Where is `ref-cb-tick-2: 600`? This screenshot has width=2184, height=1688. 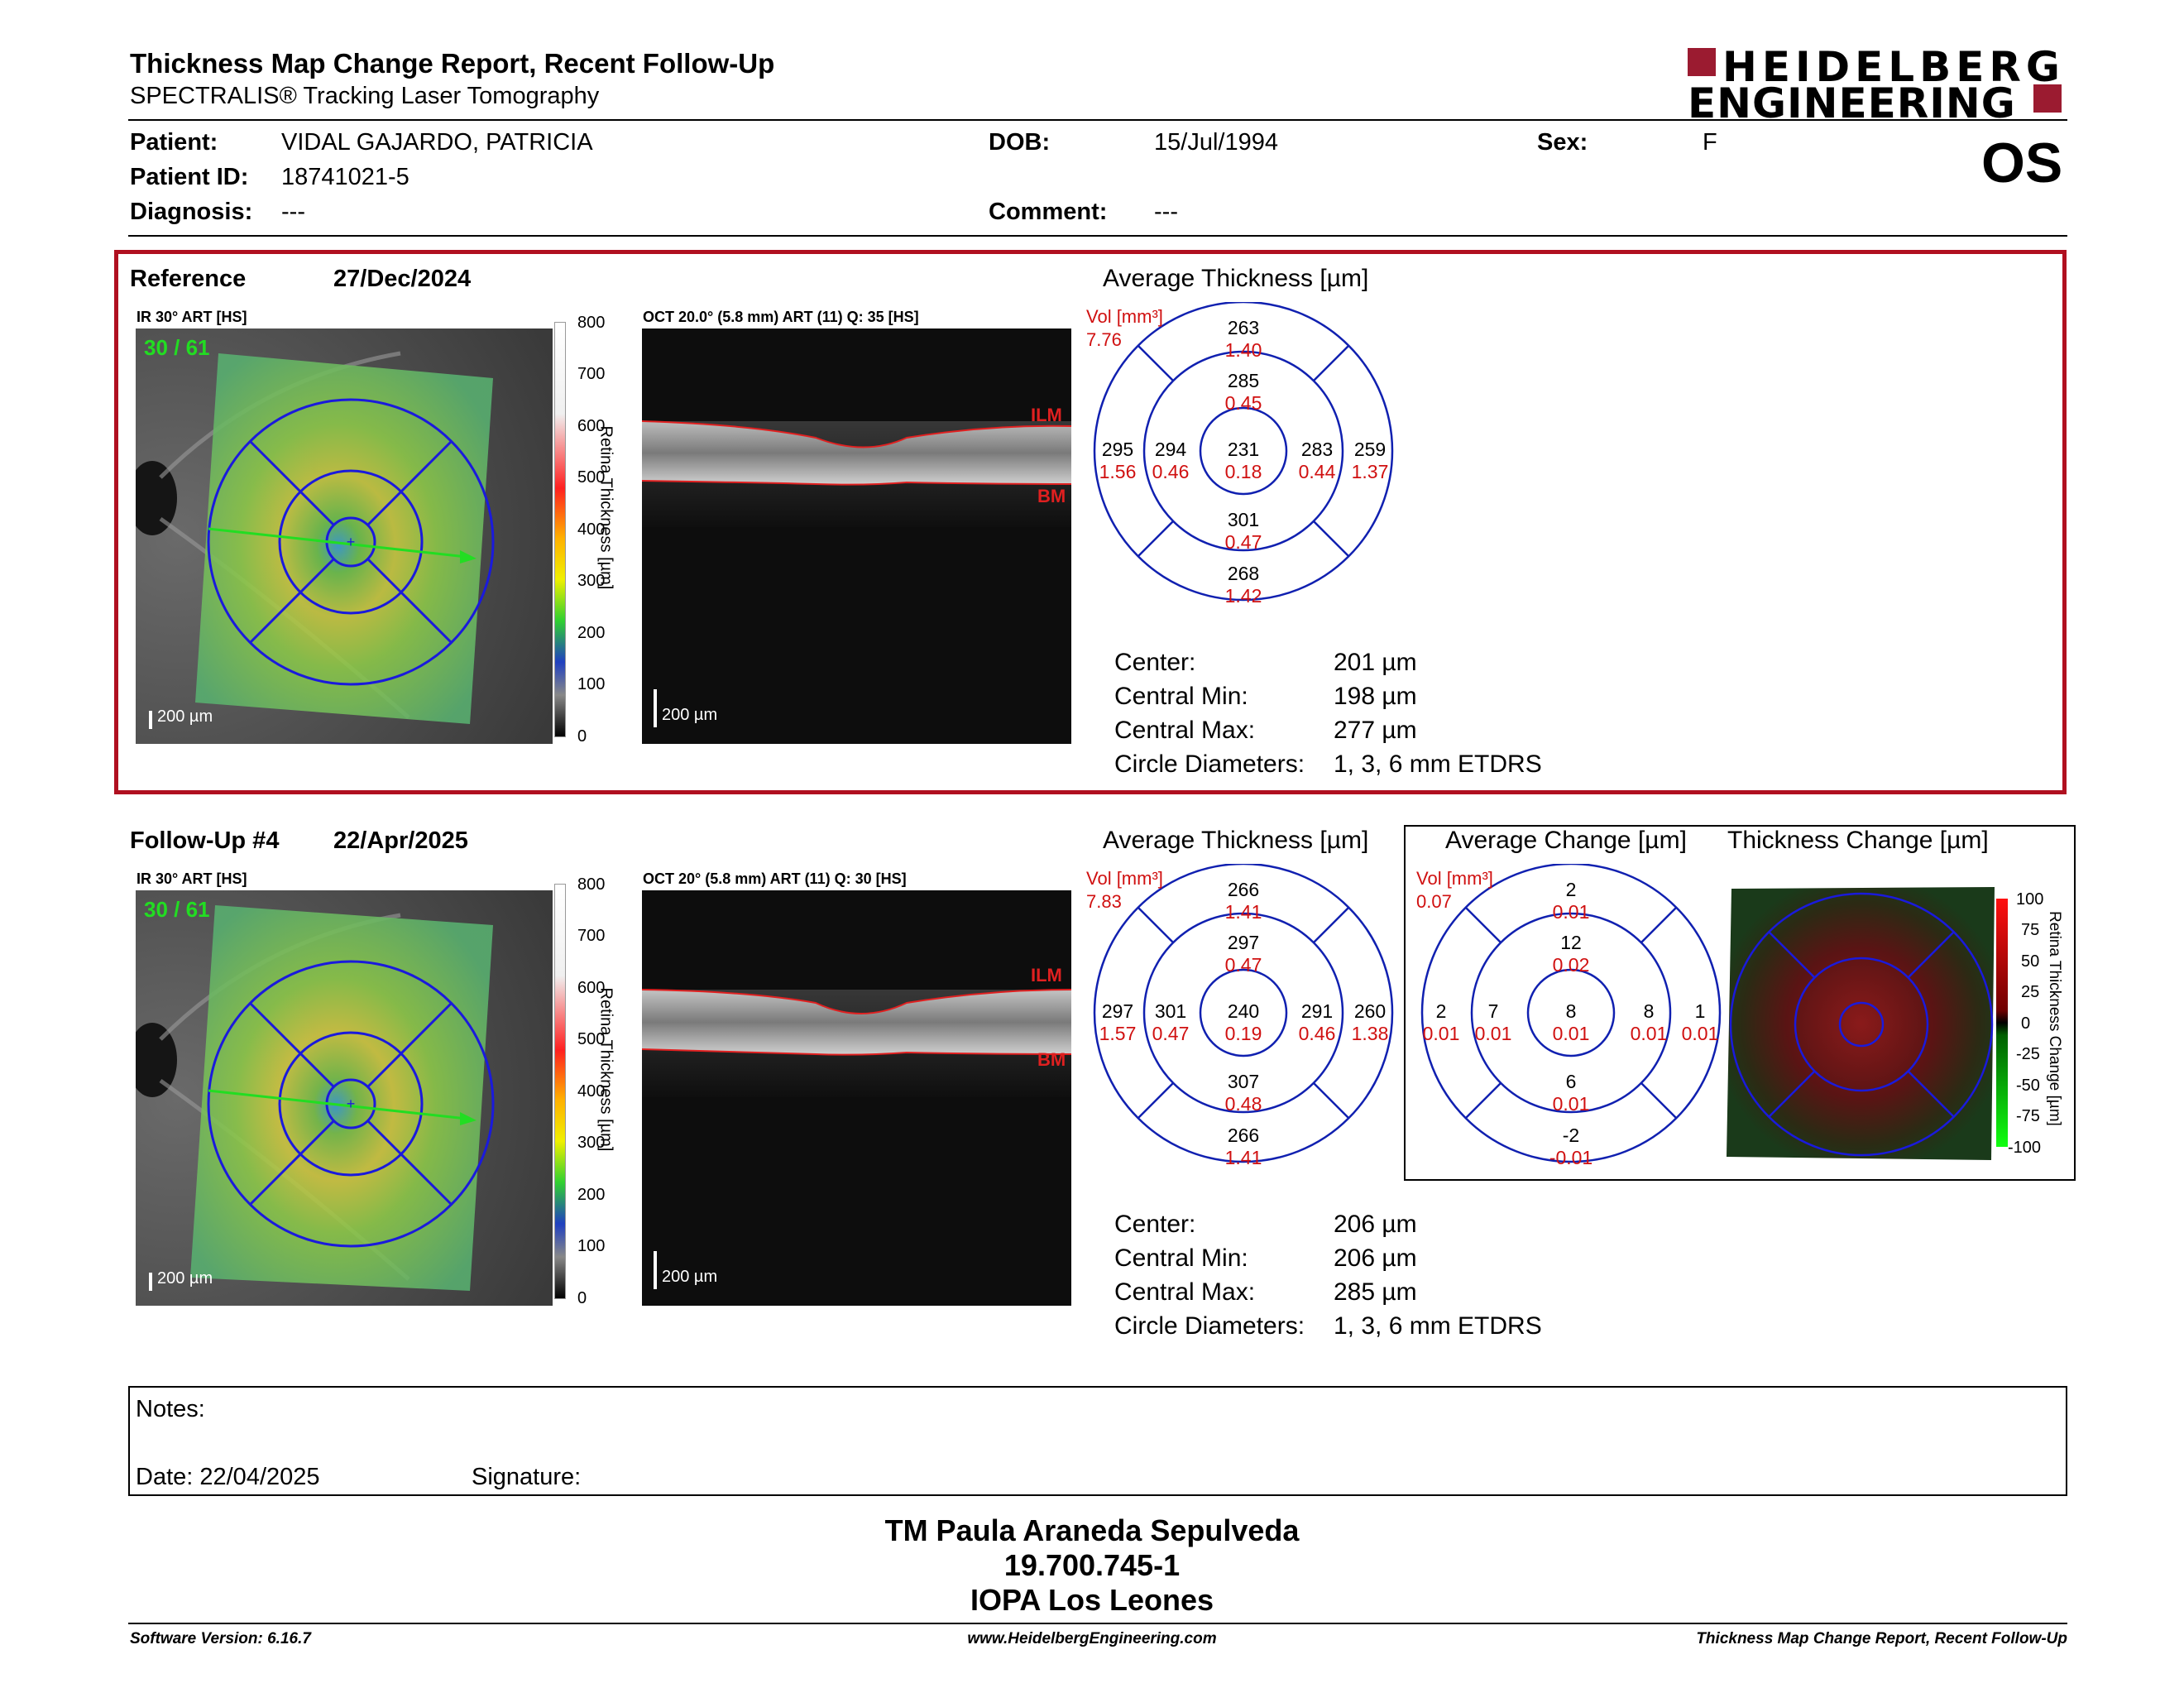 ref-cb-tick-2: 600 is located at coordinates (591, 426).